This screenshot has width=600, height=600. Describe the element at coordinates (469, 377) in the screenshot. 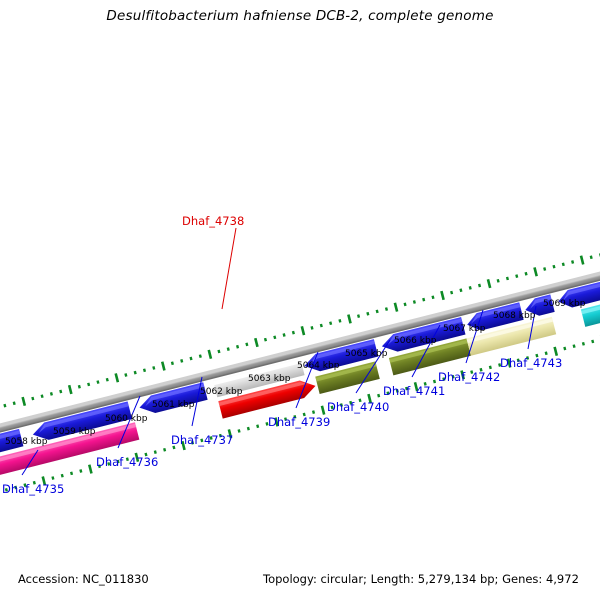

I see `gene-label-dhaf_4742: Dhaf_4742` at that location.